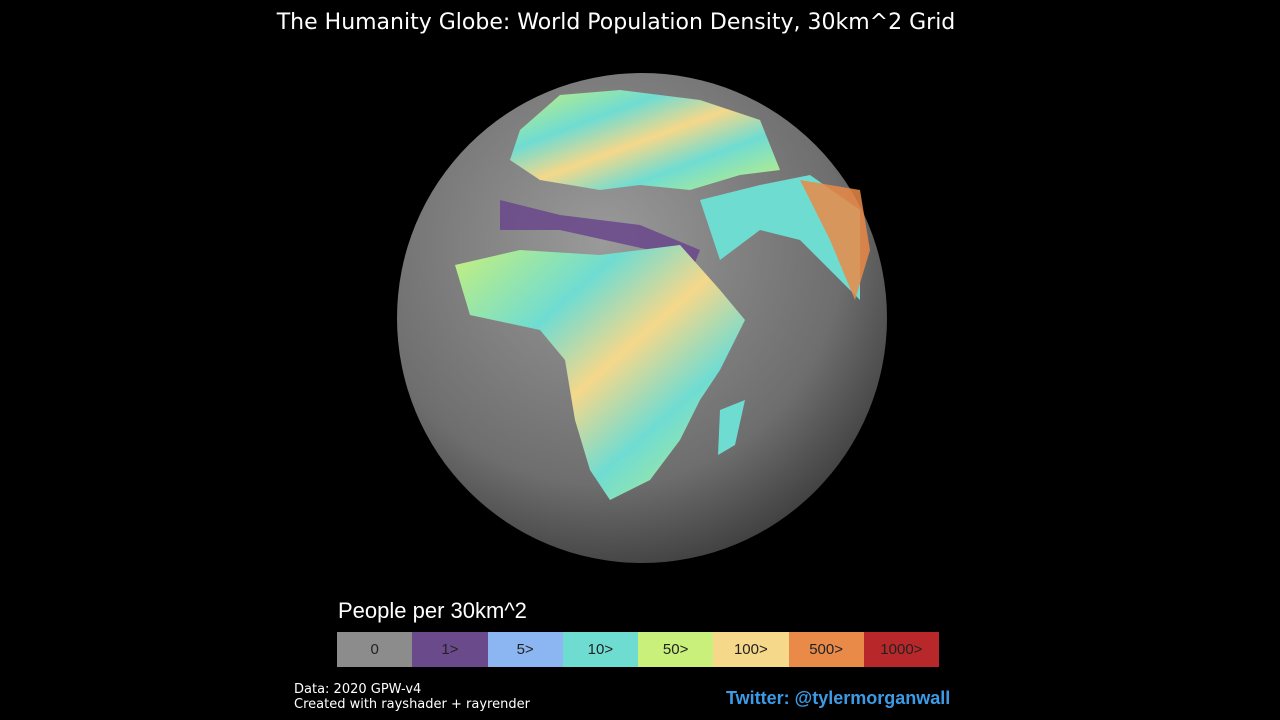 This screenshot has height=720, width=1280. Describe the element at coordinates (826, 649) in the screenshot. I see `legend-cell: 500>` at that location.